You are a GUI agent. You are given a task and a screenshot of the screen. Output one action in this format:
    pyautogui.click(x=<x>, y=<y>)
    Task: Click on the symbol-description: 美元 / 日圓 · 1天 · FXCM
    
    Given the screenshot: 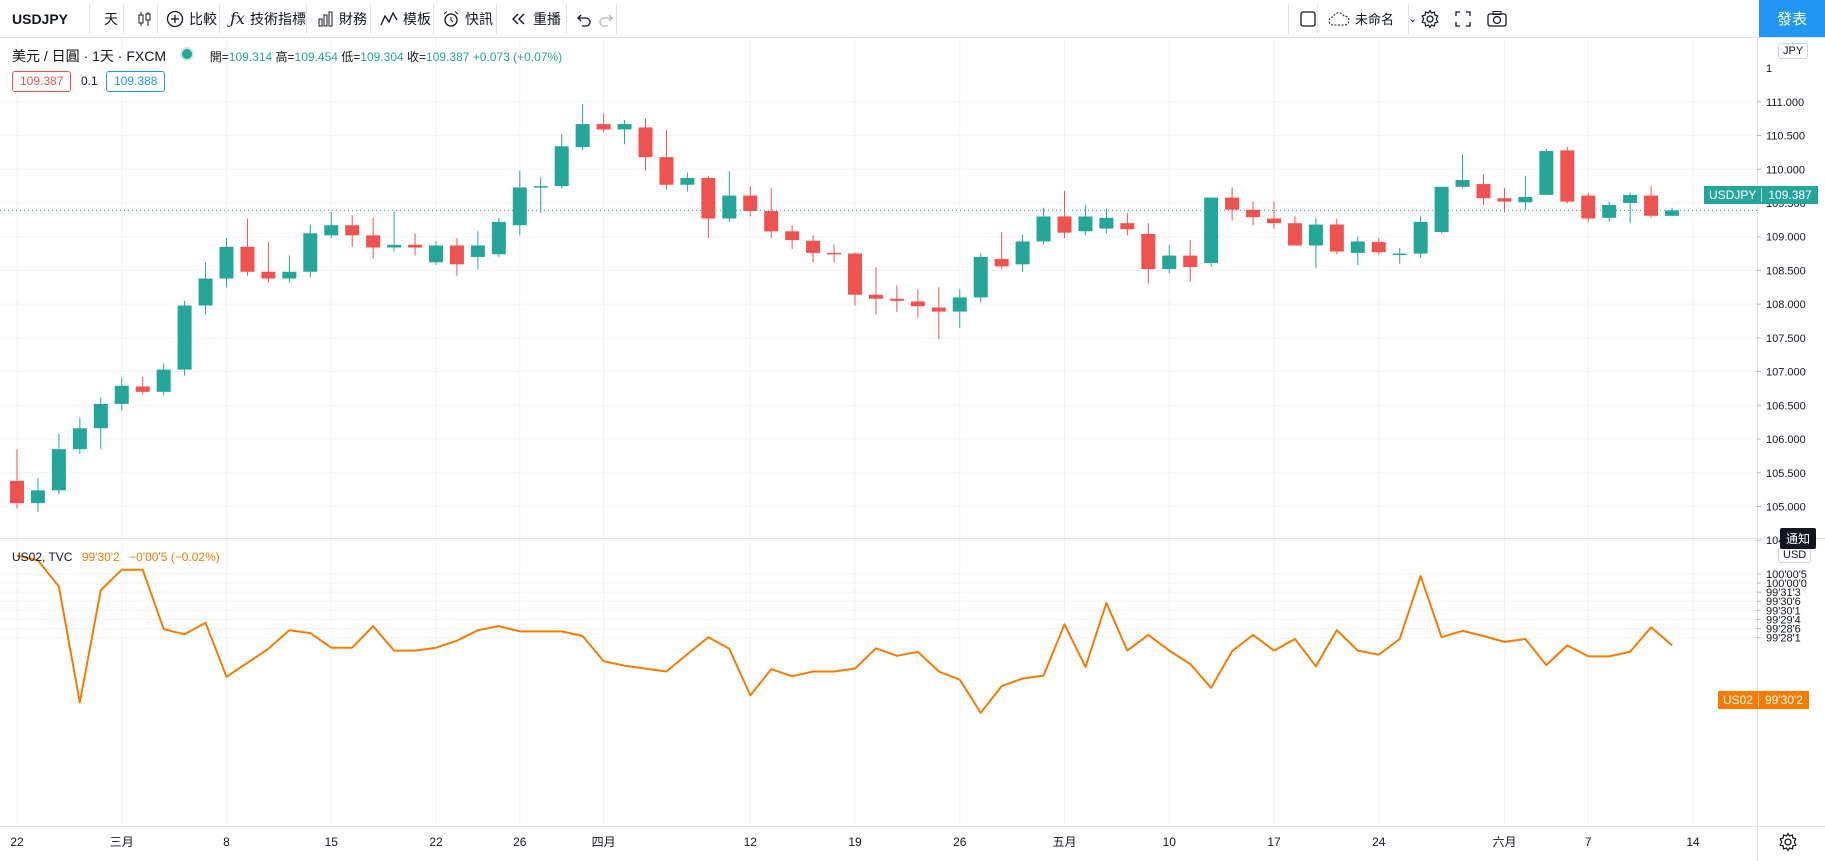 What is the action you would take?
    pyautogui.click(x=89, y=56)
    